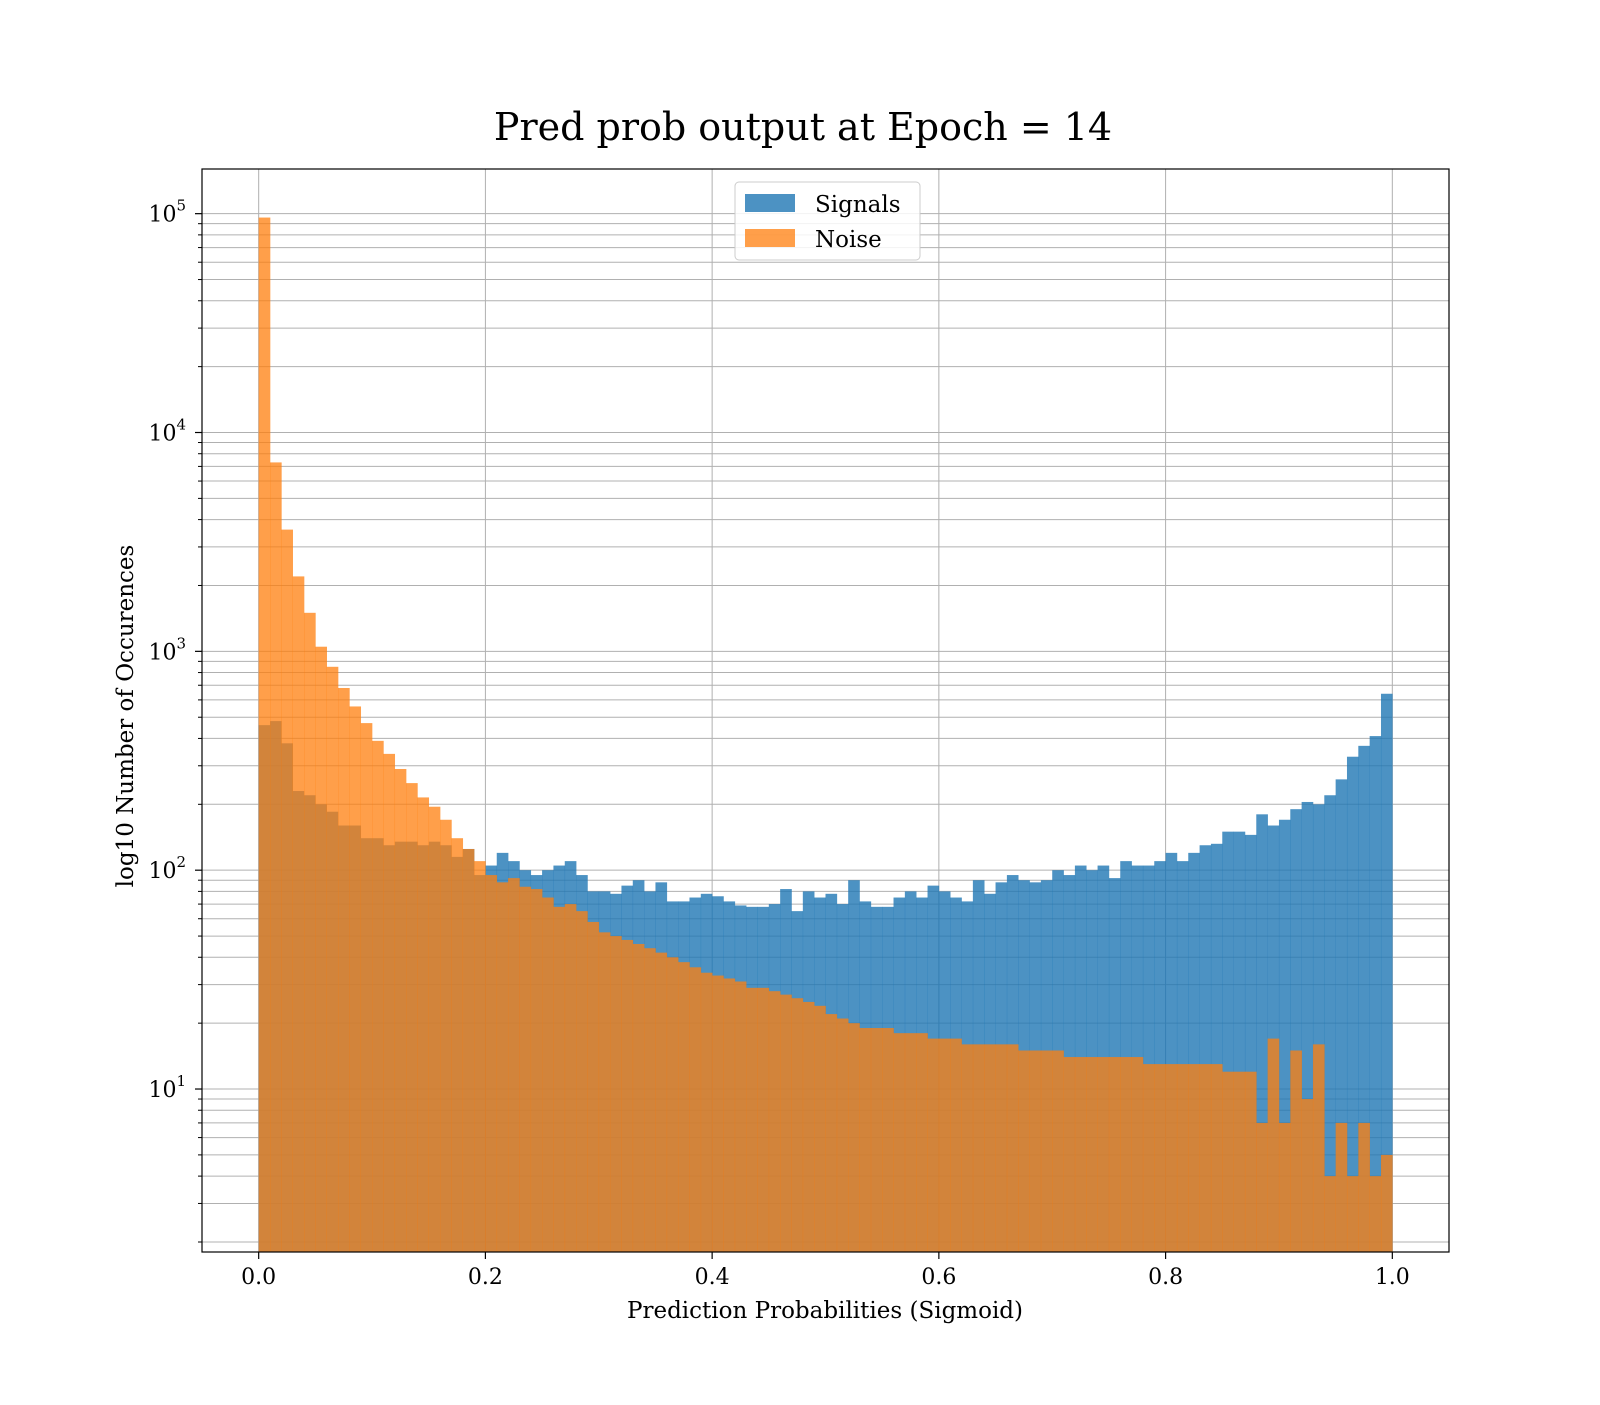 Image resolution: width=1600 pixels, height=1405 pixels. What do you see at coordinates (258, 1277) in the screenshot?
I see `x-tick-label: 0.0` at bounding box center [258, 1277].